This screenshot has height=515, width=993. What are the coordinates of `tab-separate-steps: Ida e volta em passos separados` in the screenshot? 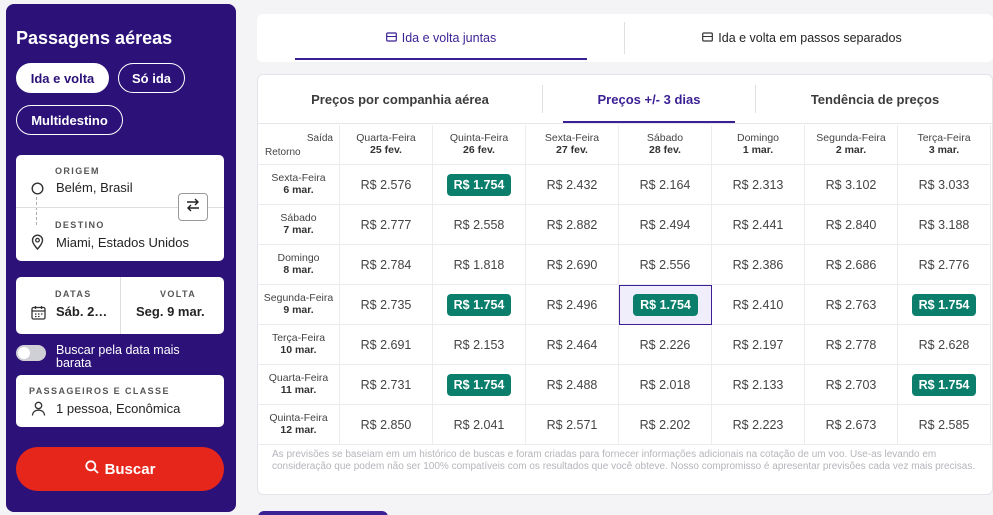 It's located at (802, 38).